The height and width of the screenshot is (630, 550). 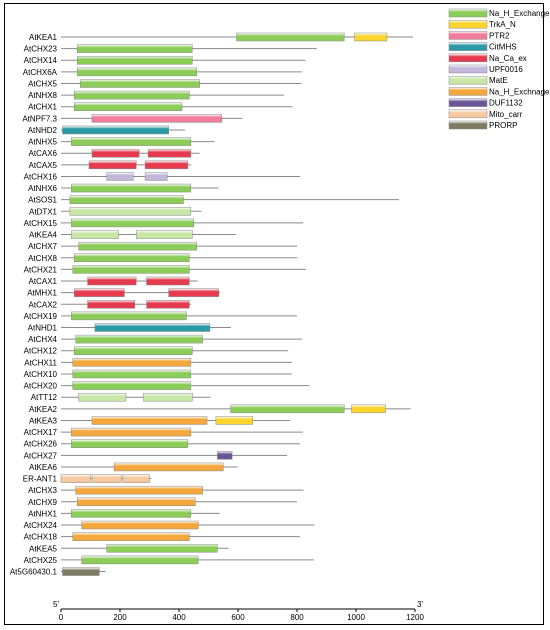 What do you see at coordinates (41, 223) in the screenshot?
I see `protein-label: AtCHX15` at bounding box center [41, 223].